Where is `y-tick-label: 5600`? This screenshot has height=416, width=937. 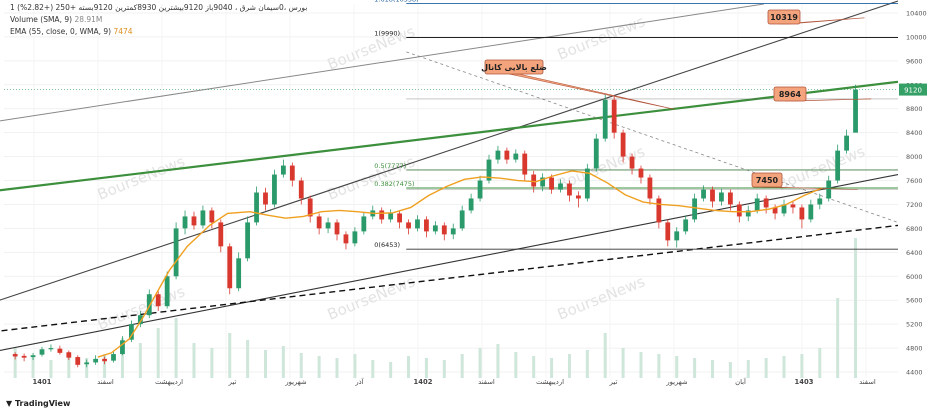 y-tick-label: 5600 is located at coordinates (914, 301).